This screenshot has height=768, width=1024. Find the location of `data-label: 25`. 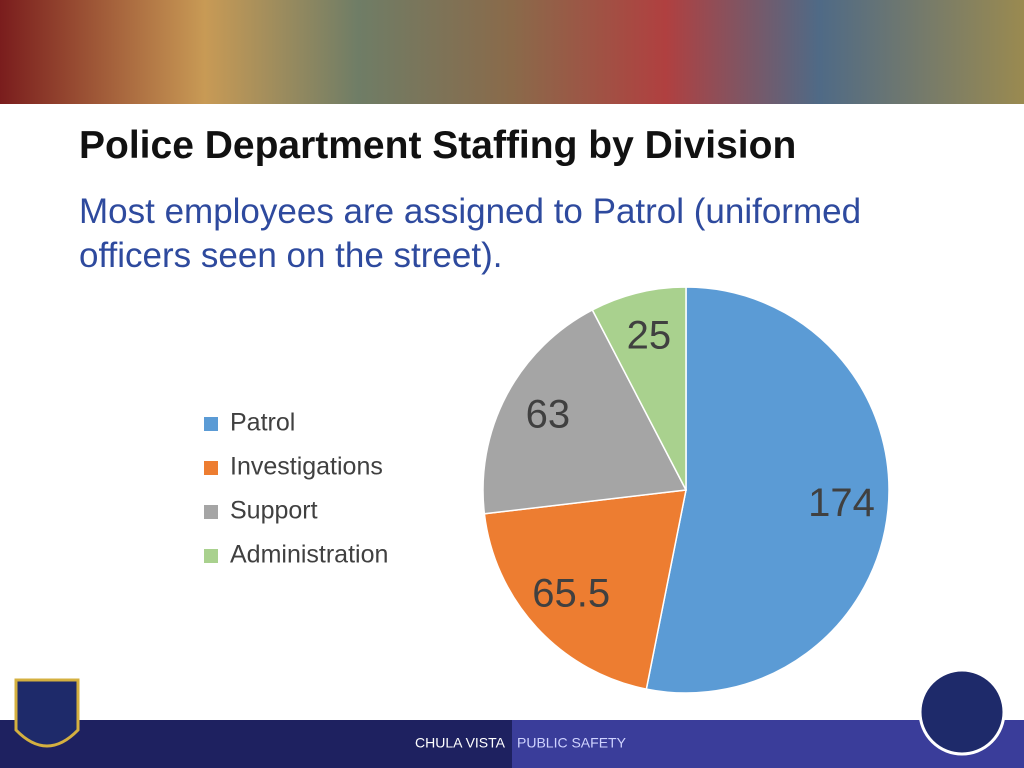

data-label: 25 is located at coordinates (649, 336).